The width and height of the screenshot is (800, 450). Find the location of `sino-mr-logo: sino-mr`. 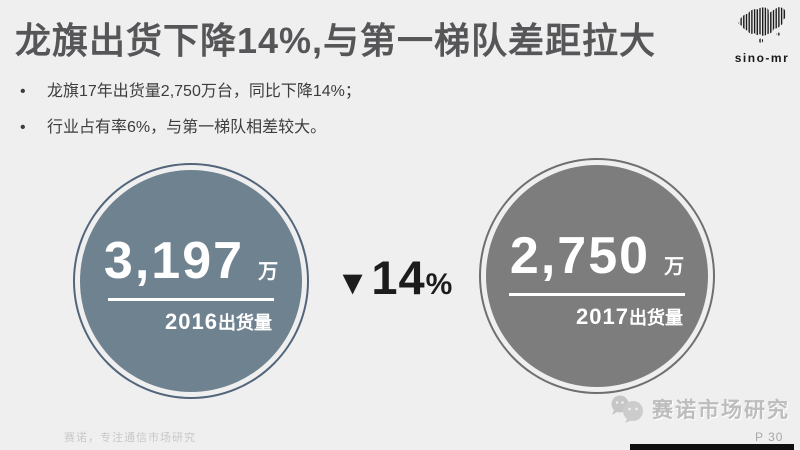

sino-mr-logo: sino-mr is located at coordinates (762, 35).